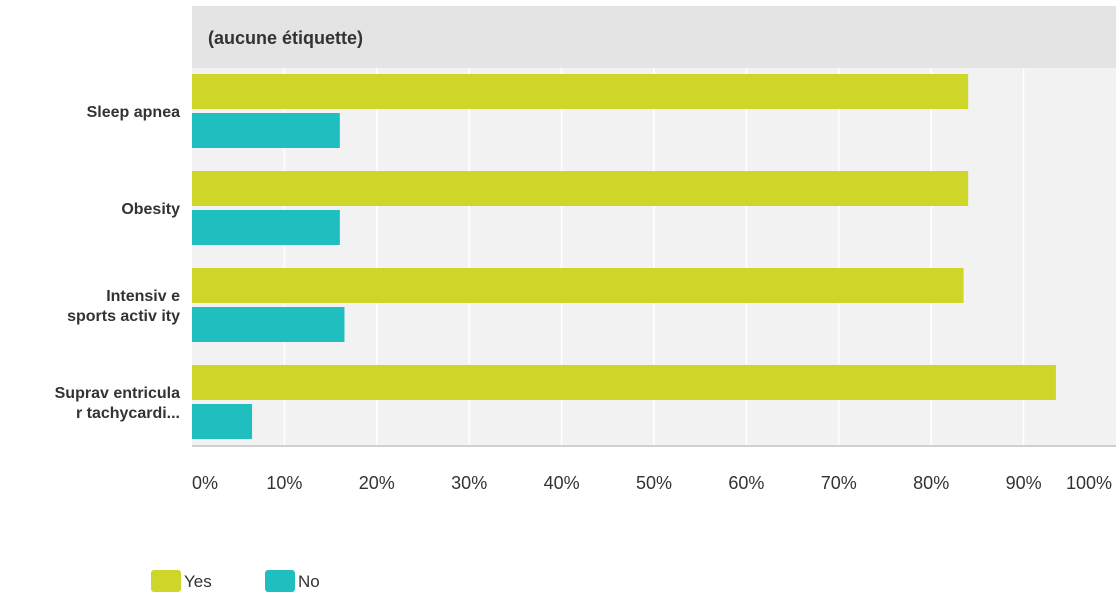 Image resolution: width=1118 pixels, height=595 pixels. Describe the element at coordinates (469, 483) in the screenshot. I see `x-tick-label: 30%` at that location.